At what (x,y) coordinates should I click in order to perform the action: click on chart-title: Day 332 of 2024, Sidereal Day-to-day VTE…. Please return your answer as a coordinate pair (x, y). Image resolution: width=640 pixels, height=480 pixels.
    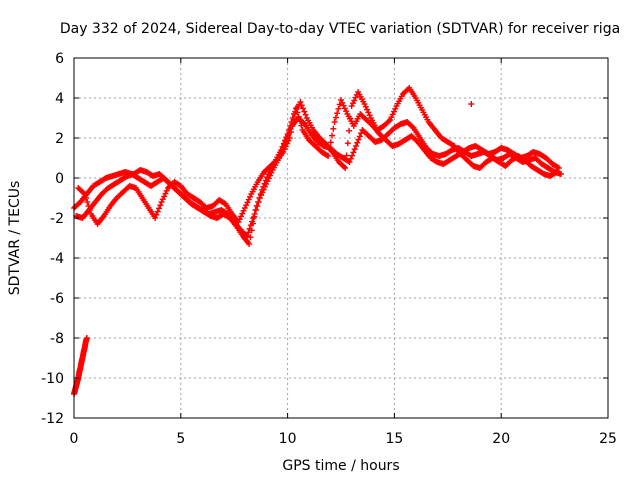
    Looking at the image, I should click on (340, 29).